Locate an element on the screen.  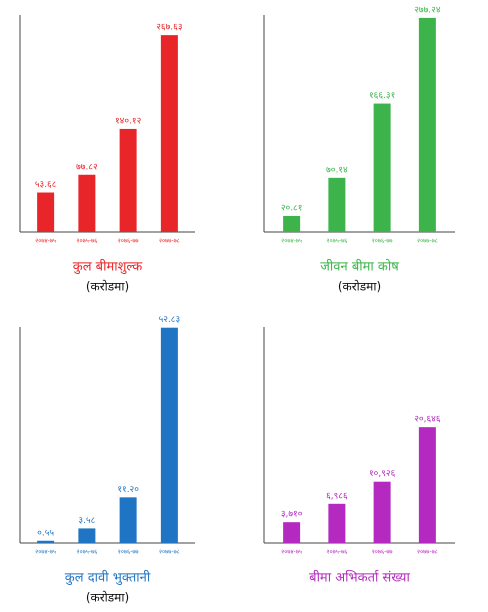
value-label: ७७.८२ is located at coordinates (87, 167).